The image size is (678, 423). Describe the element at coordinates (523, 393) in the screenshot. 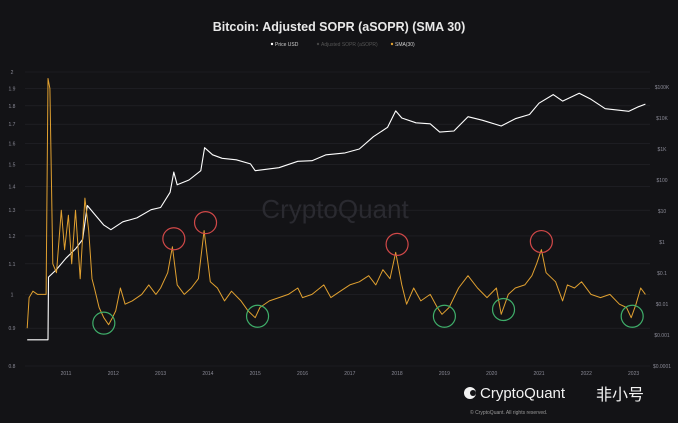

I see `footer-logo-text: CryptoQuant` at that location.